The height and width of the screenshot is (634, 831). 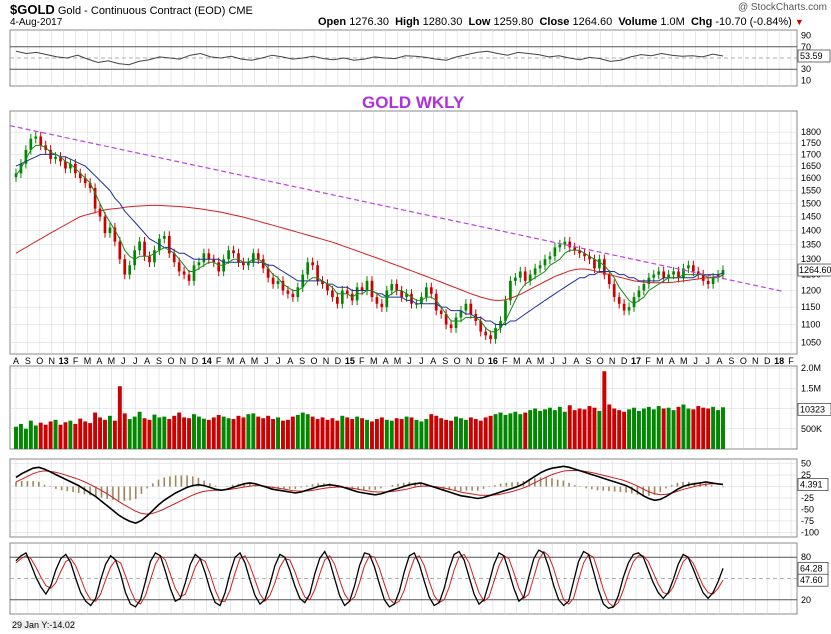 What do you see at coordinates (76, 361) in the screenshot?
I see `x-axis-month-label: F` at bounding box center [76, 361].